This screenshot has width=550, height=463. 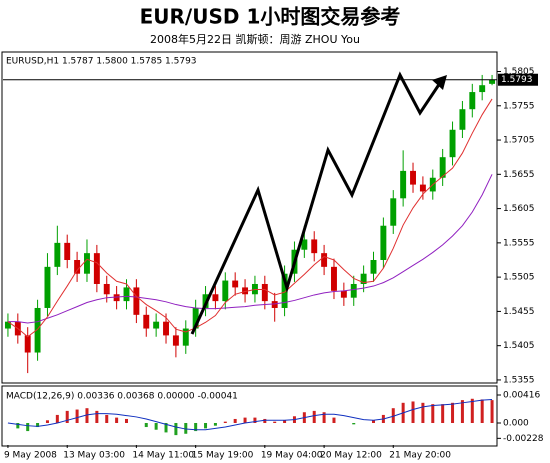 I want to click on arrow-head, so click(x=439, y=82).